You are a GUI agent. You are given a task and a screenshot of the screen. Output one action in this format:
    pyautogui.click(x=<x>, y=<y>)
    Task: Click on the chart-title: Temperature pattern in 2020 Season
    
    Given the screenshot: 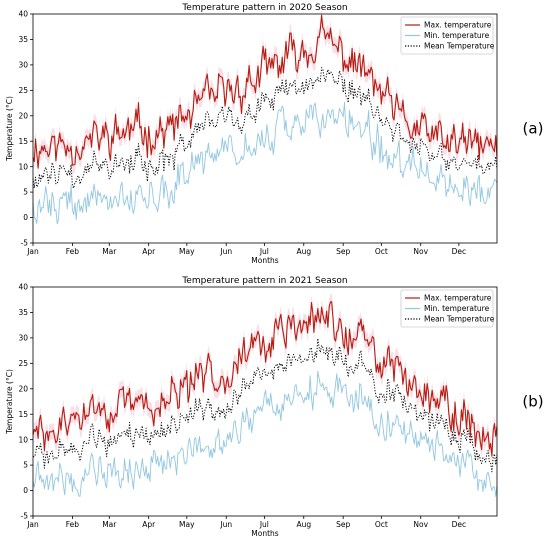 What is the action you would take?
    pyautogui.click(x=264, y=8)
    